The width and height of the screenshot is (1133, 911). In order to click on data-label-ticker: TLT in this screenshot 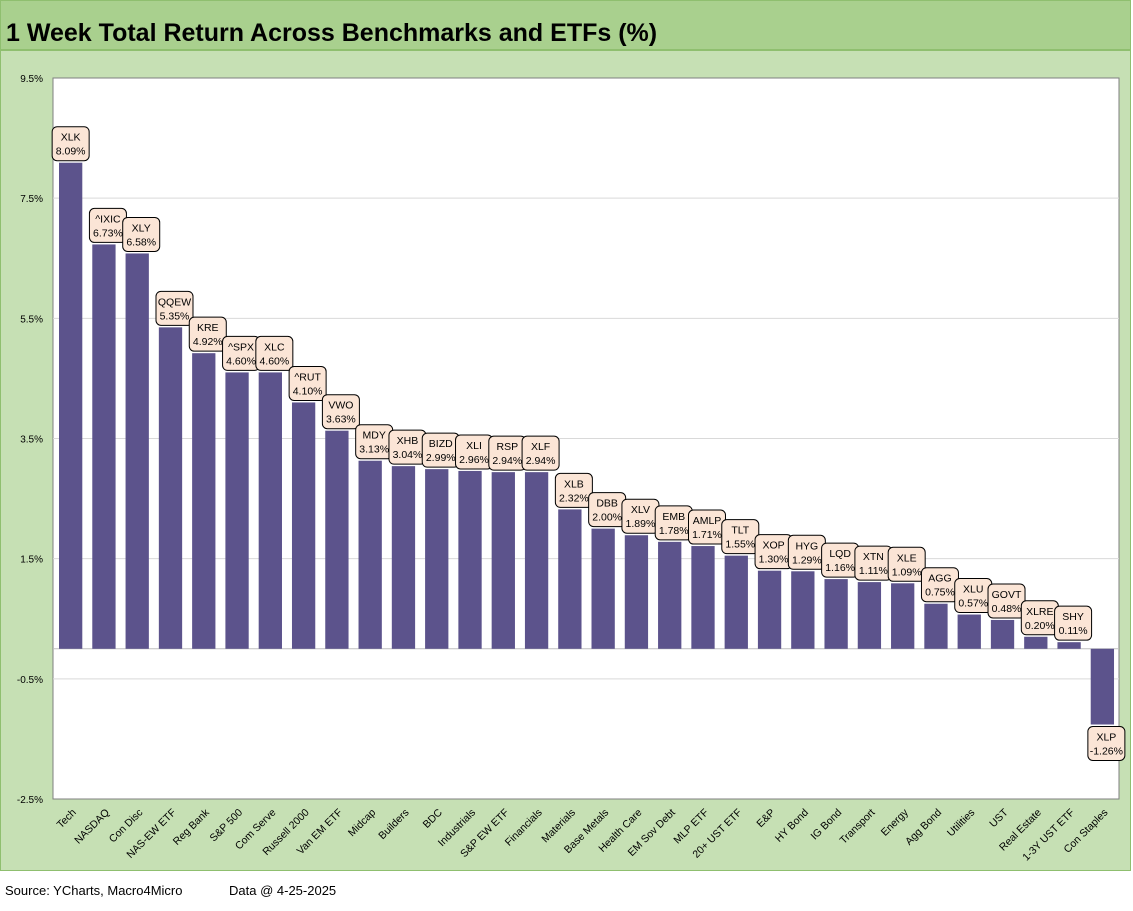, I will do `click(740, 531)`.